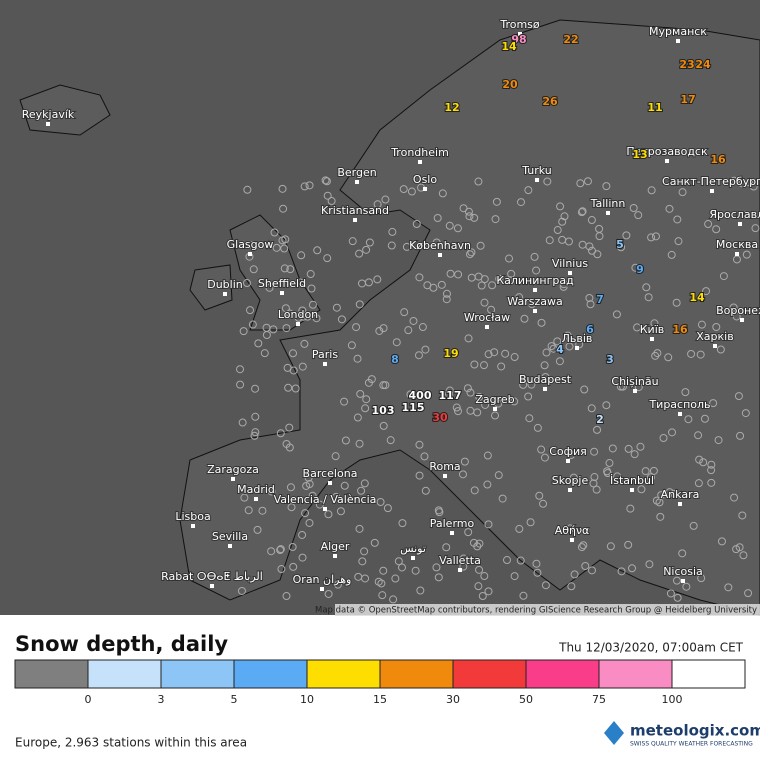 The height and width of the screenshot is (764, 760). Describe the element at coordinates (131, 743) in the screenshot. I see `station-count: Europe, 2.963 stations within this area` at that location.